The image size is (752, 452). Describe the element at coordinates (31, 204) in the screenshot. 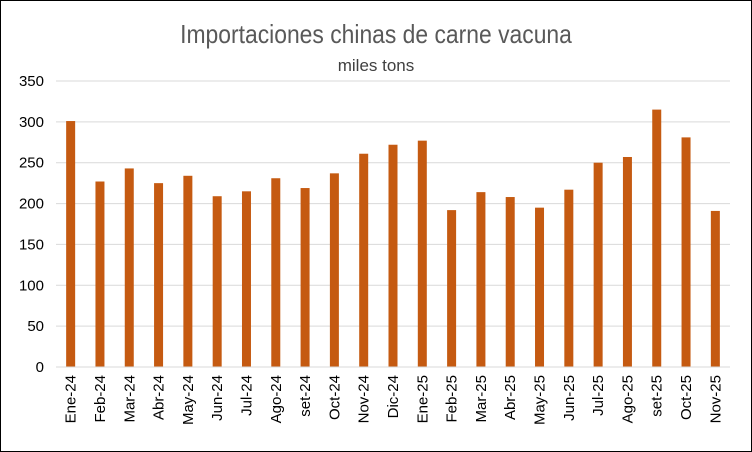

I see `y-tick-label: 200` at that location.